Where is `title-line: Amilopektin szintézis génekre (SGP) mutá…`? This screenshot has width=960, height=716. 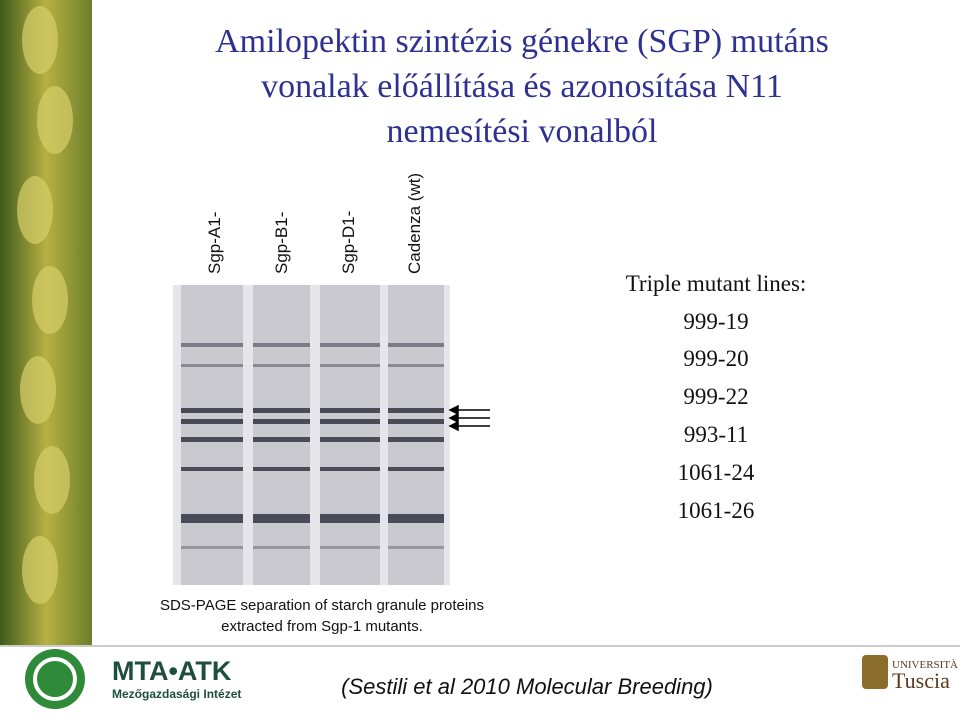 title-line: Amilopektin szintézis génekre (SGP) mutá… is located at coordinates (522, 41).